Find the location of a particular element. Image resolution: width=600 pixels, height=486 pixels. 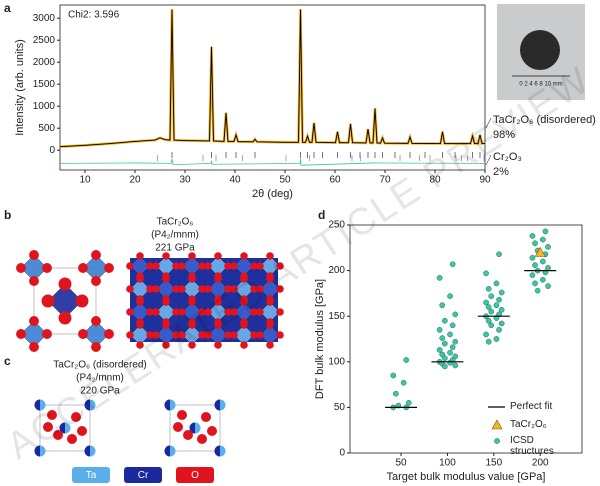

x-tick-label: 20 is located at coordinates (135, 180).